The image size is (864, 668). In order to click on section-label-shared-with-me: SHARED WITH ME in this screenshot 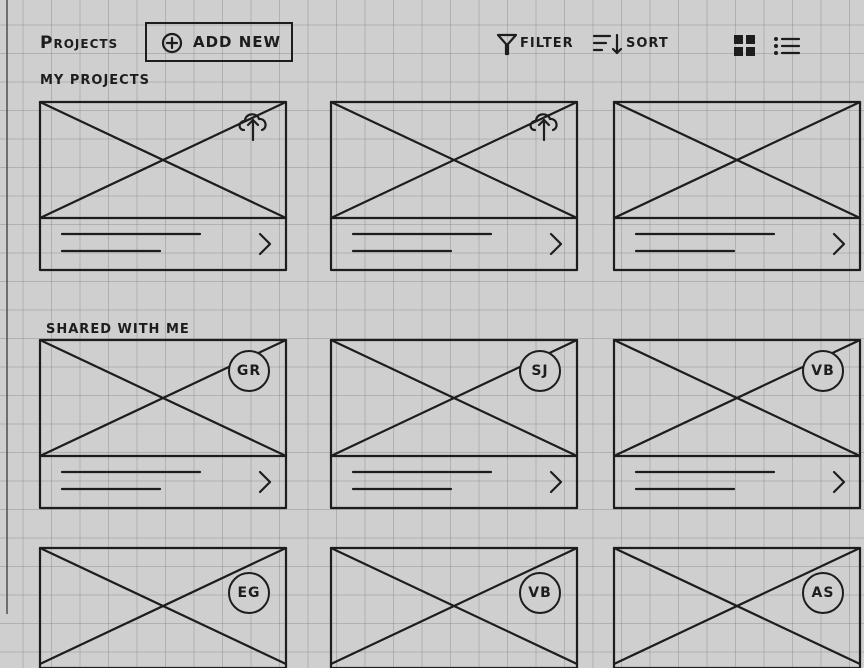, I will do `click(118, 329)`.